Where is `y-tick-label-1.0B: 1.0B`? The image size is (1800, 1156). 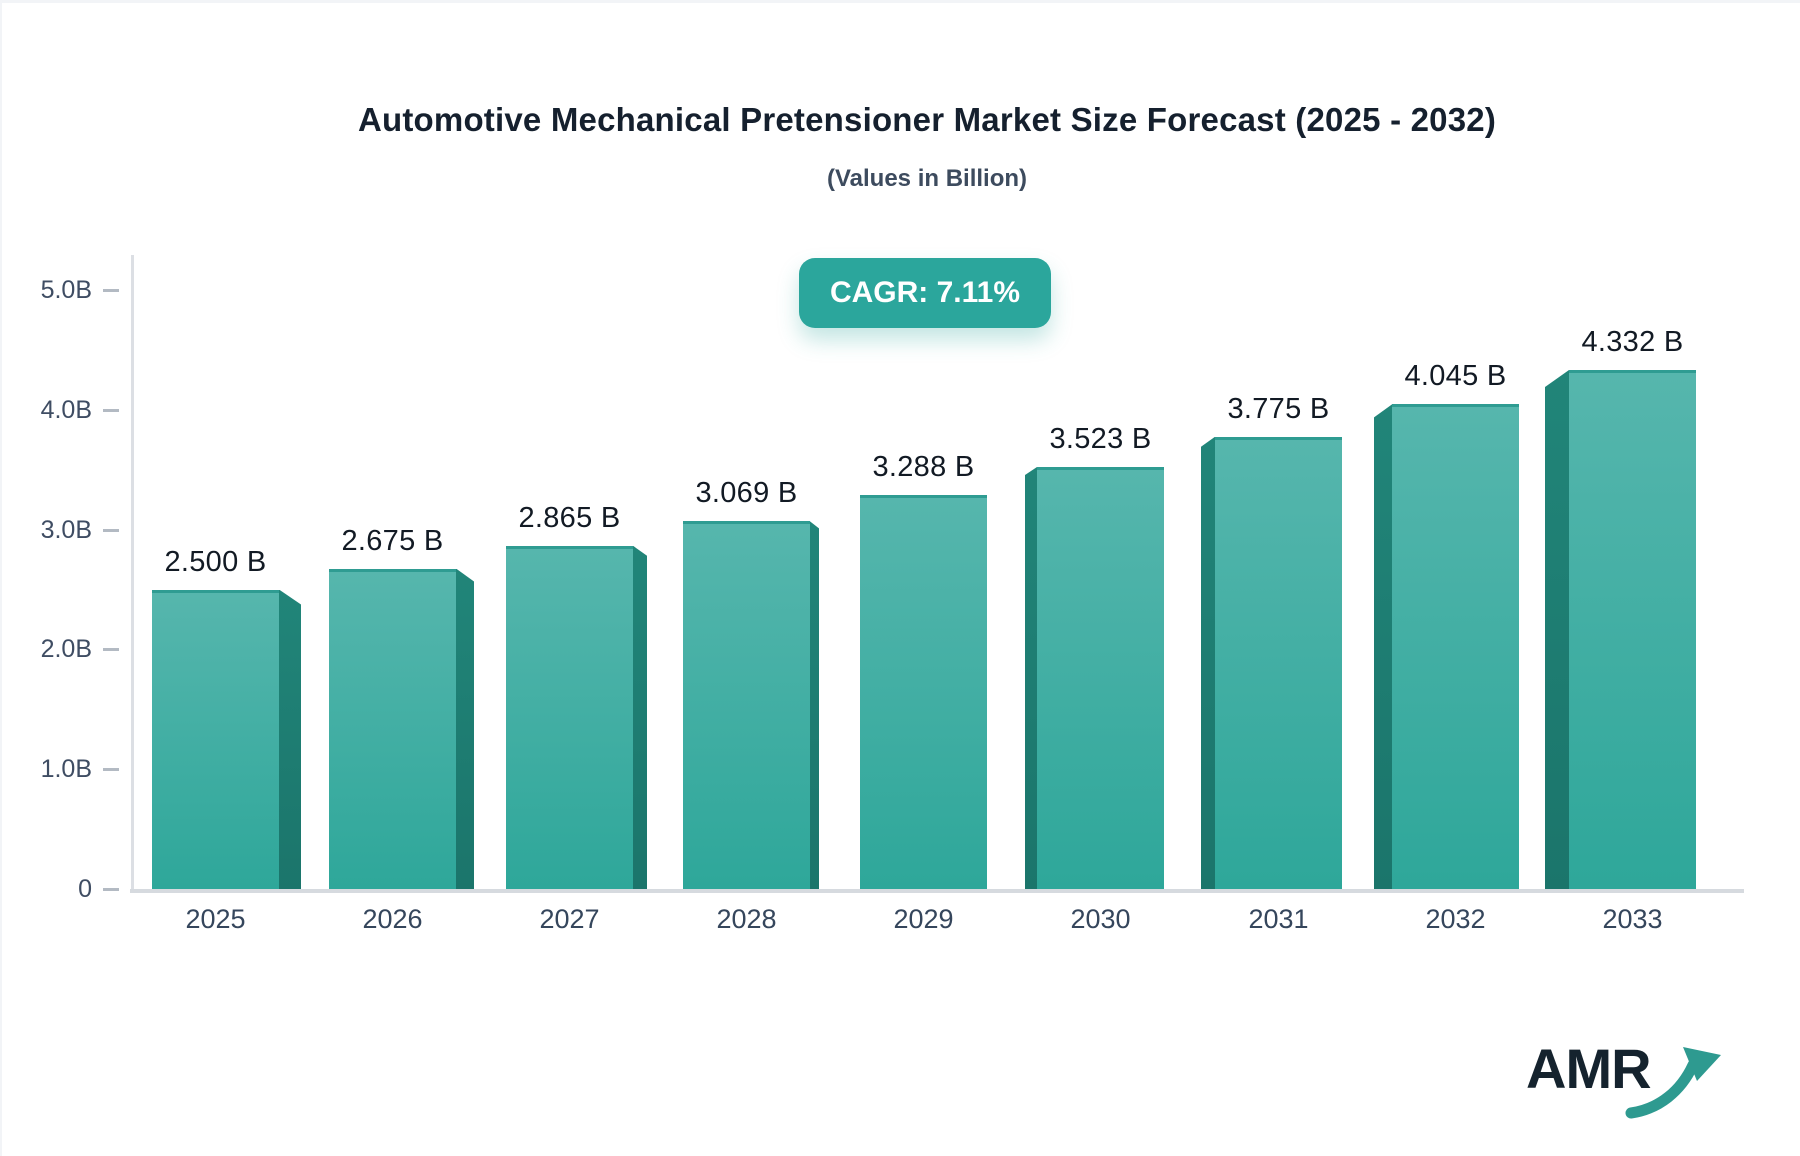 y-tick-label-1.0B: 1.0B is located at coordinates (66, 769).